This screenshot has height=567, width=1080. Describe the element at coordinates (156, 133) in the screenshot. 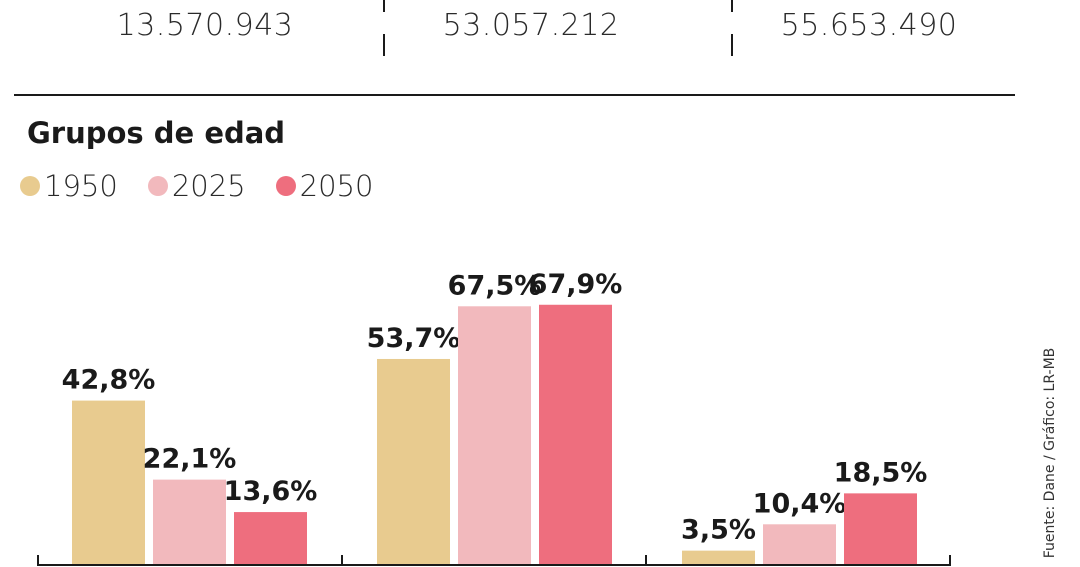

I see `chart-title: Grupos de edad` at that location.